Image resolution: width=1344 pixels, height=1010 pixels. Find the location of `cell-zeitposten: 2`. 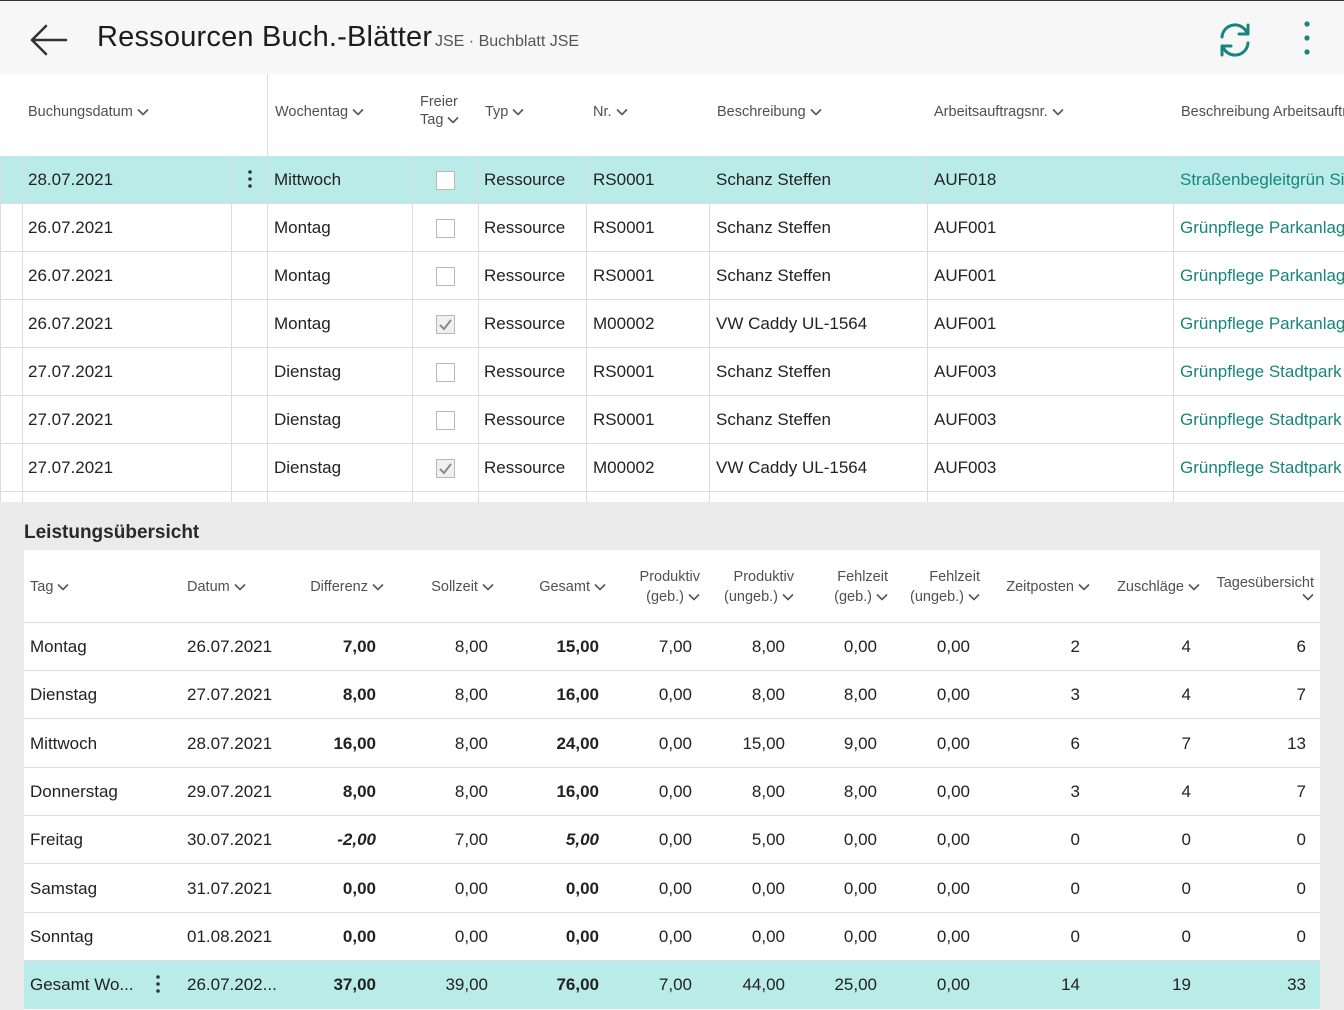

cell-zeitposten: 2 is located at coordinates (1075, 646).